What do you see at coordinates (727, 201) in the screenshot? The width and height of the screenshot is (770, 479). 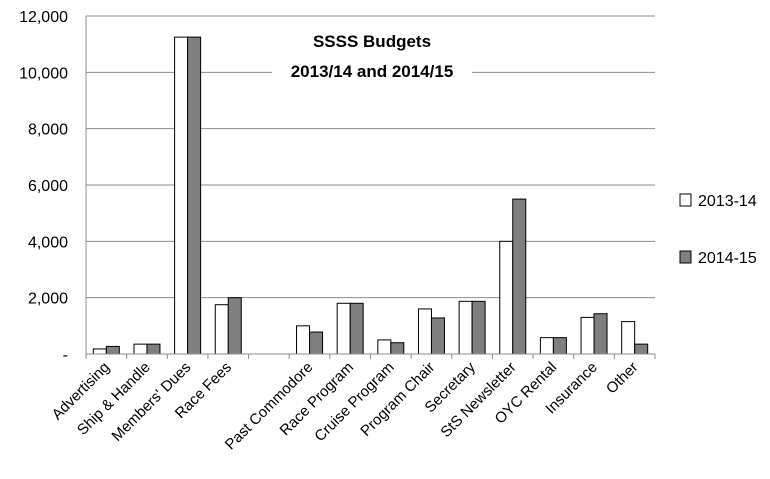 I see `legend-label-2013-14: 2013-14` at bounding box center [727, 201].